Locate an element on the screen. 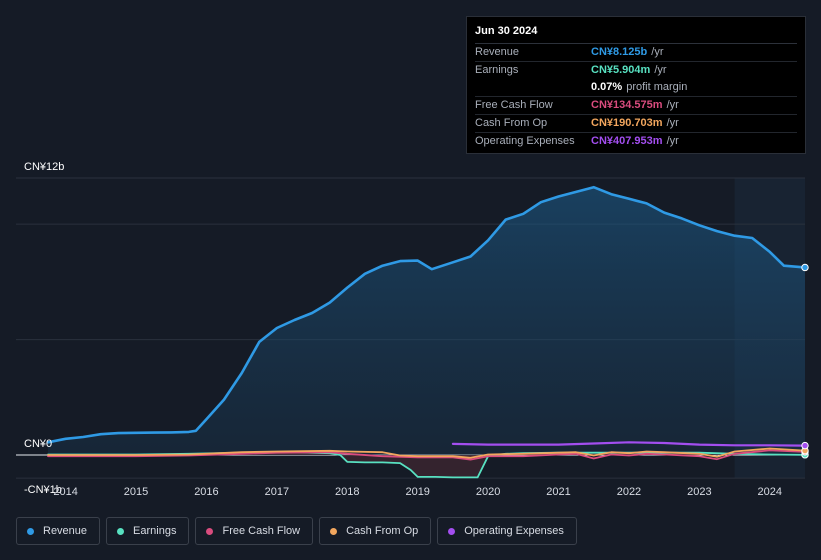 This screenshot has width=821, height=560. legend-item-earnings: Earnings is located at coordinates (148, 531).